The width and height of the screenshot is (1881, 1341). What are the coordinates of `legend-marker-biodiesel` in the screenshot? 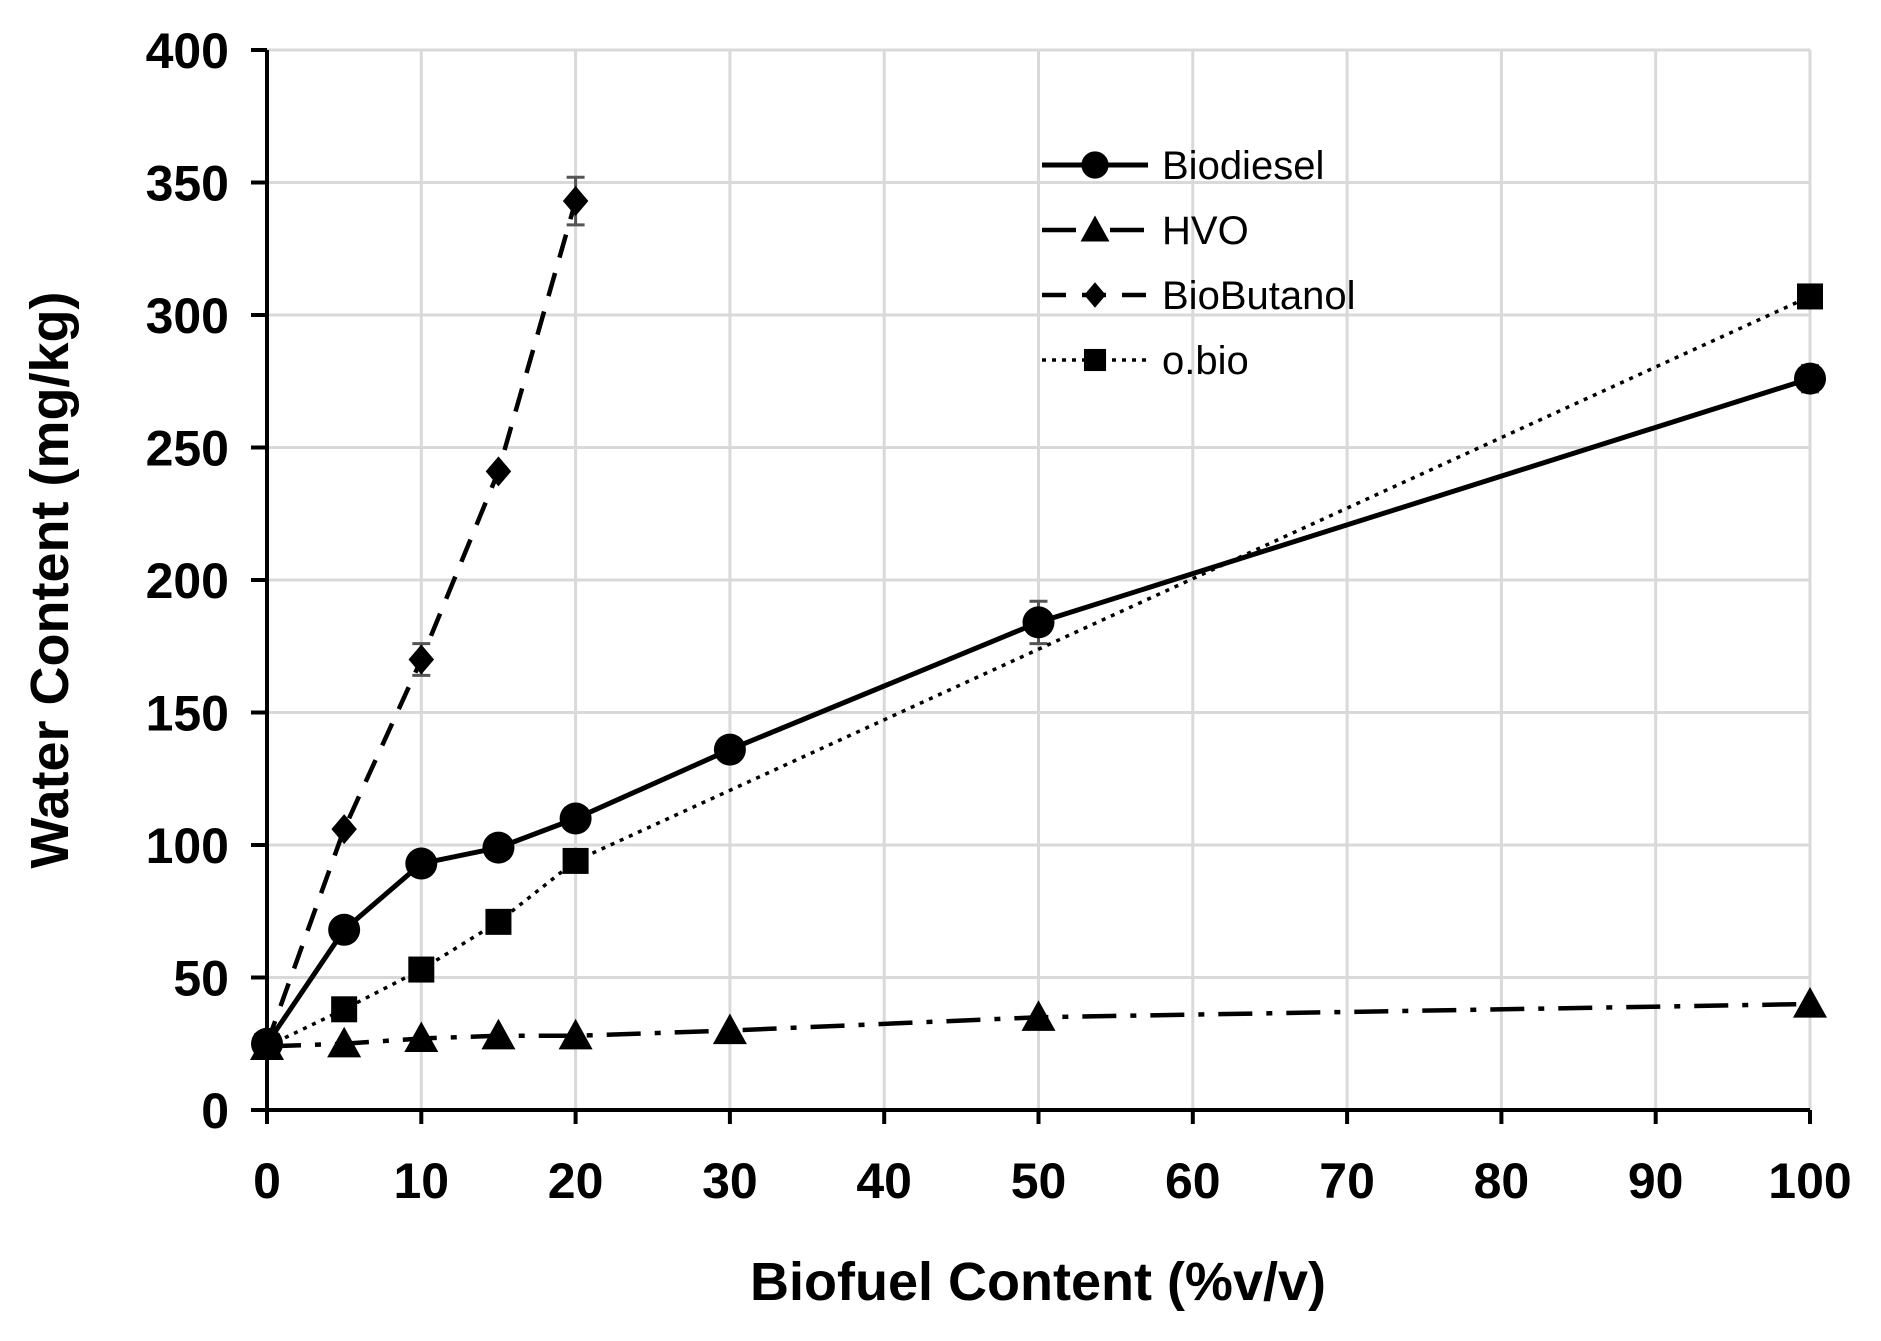 It's located at (1095, 165).